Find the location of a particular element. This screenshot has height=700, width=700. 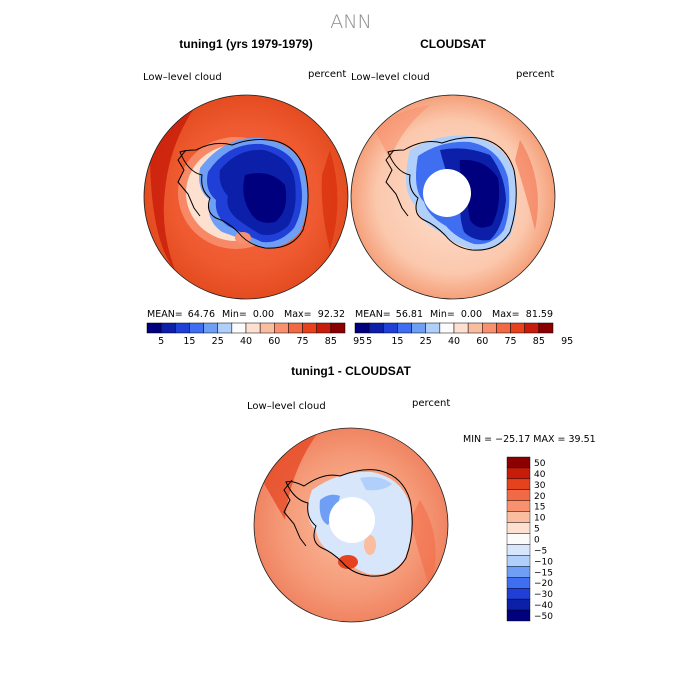

obs-max-label: Max= is located at coordinates (506, 314).